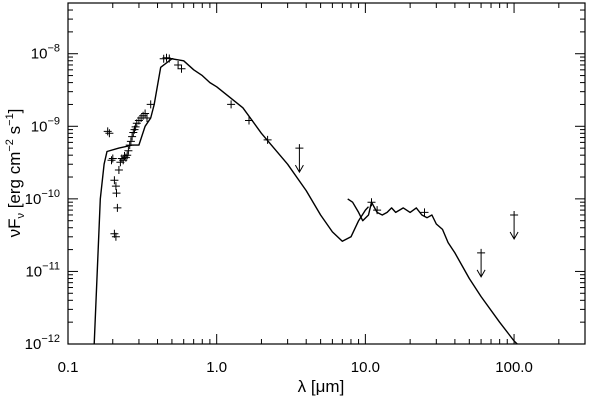 This screenshot has height=402, width=590. I want to click on y-tick-labels: 10⁻¹² 10⁻¹¹ 10⁻¹⁰ 10⁻⁹ 10⁻⁸, so click(42, 198).